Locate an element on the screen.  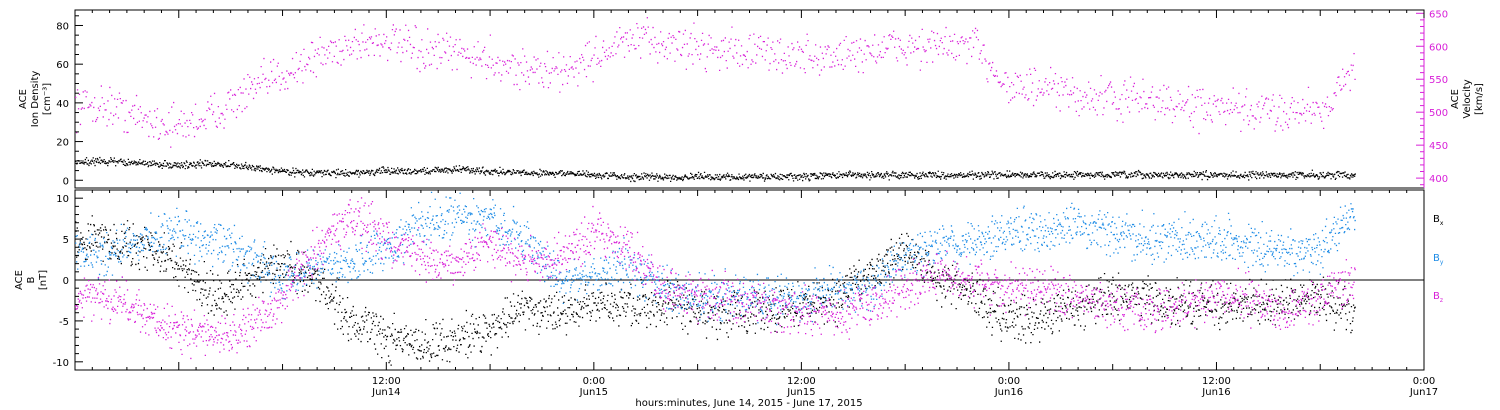
legend-bx-sub: x is located at coordinates (1442, 223).